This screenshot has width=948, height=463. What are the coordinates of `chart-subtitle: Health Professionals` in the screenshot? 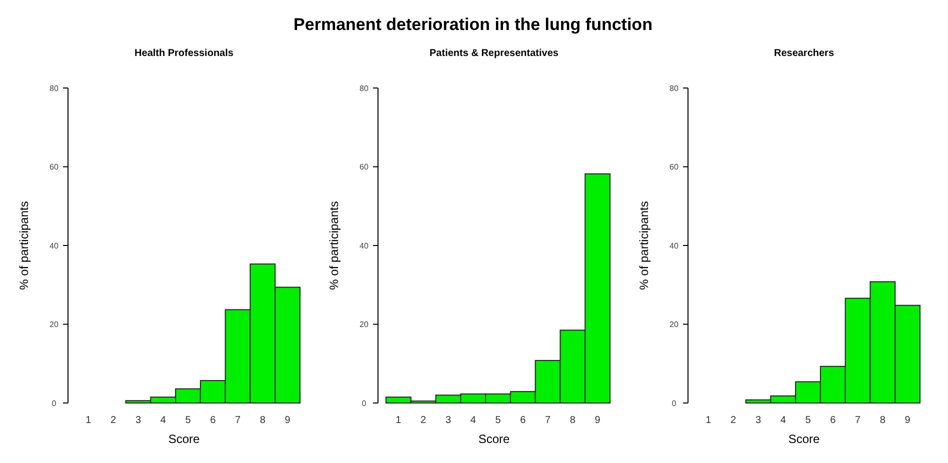 It's located at (184, 53).